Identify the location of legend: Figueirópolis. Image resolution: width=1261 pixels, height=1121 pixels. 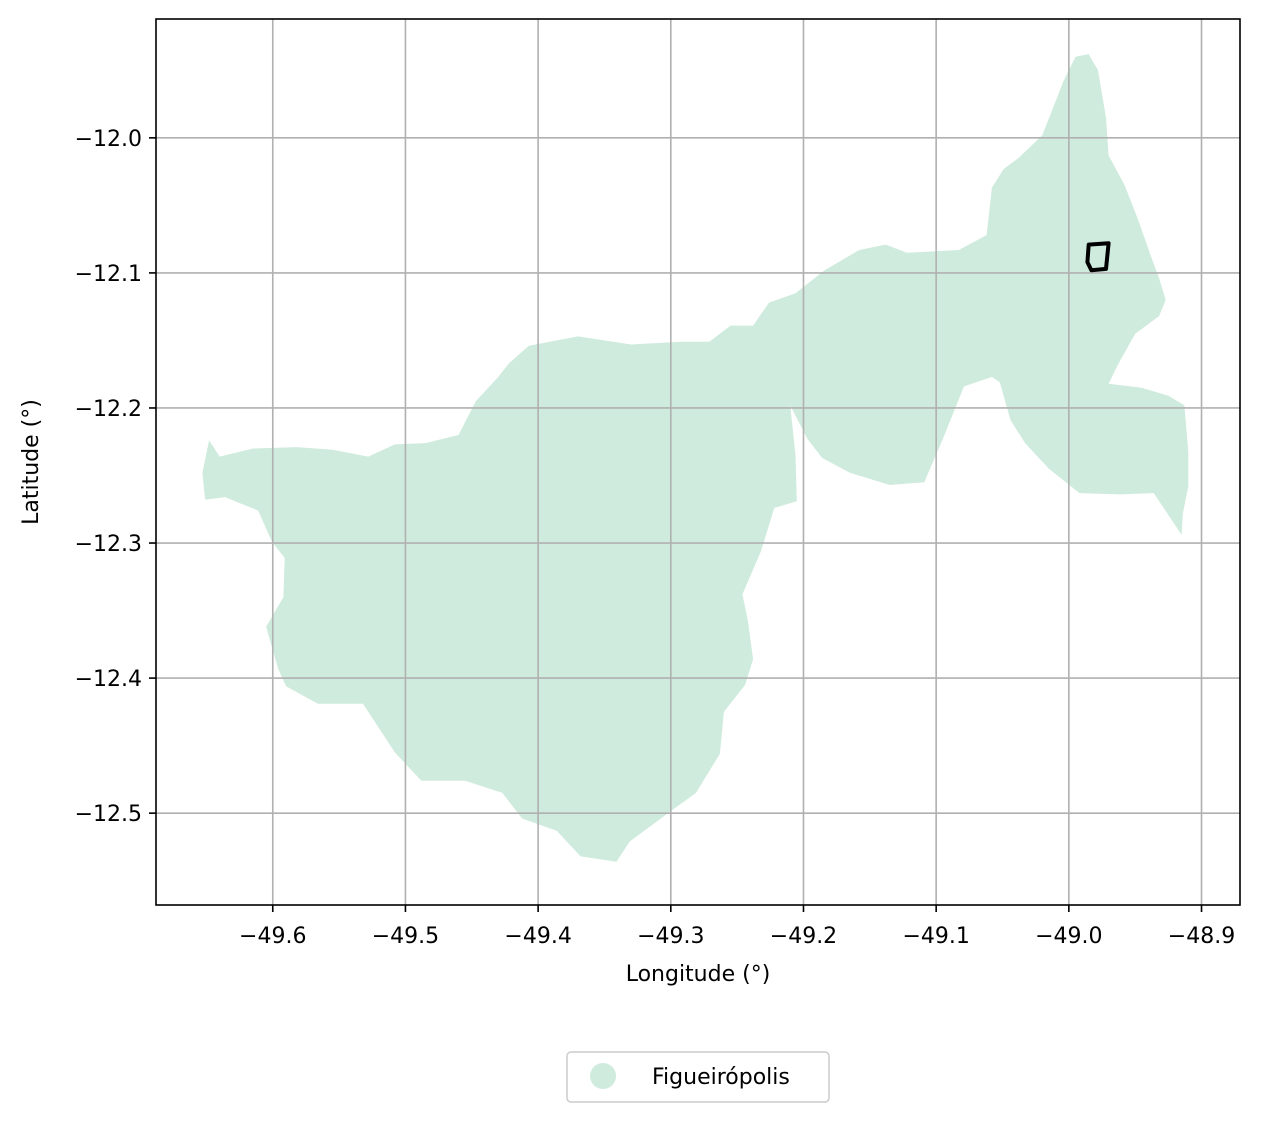
(698, 1077).